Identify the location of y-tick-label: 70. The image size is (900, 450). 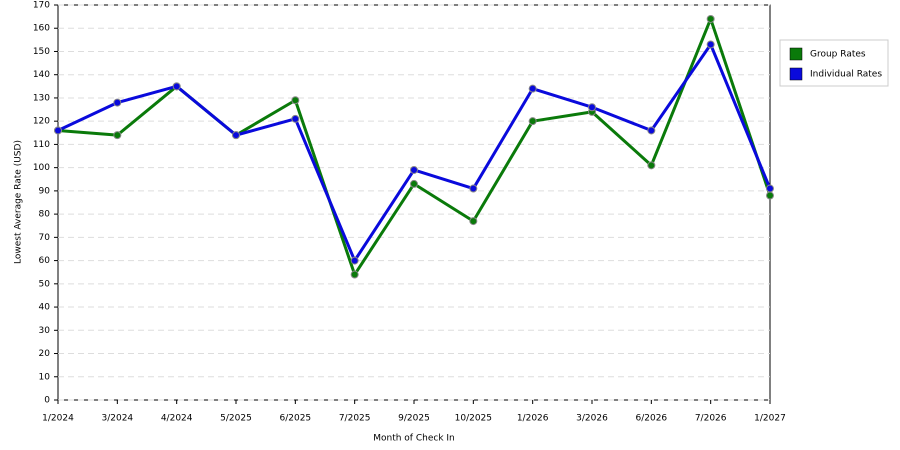
(45, 238).